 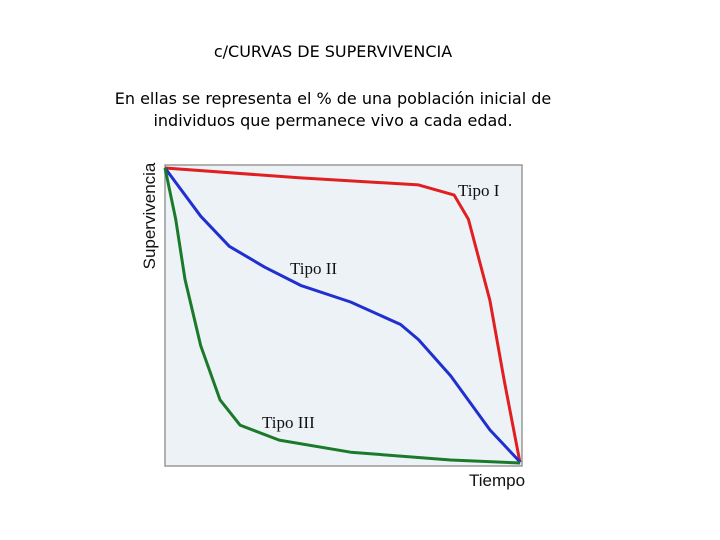 What do you see at coordinates (479, 190) in the screenshot?
I see `curve-label: Tipo I` at bounding box center [479, 190].